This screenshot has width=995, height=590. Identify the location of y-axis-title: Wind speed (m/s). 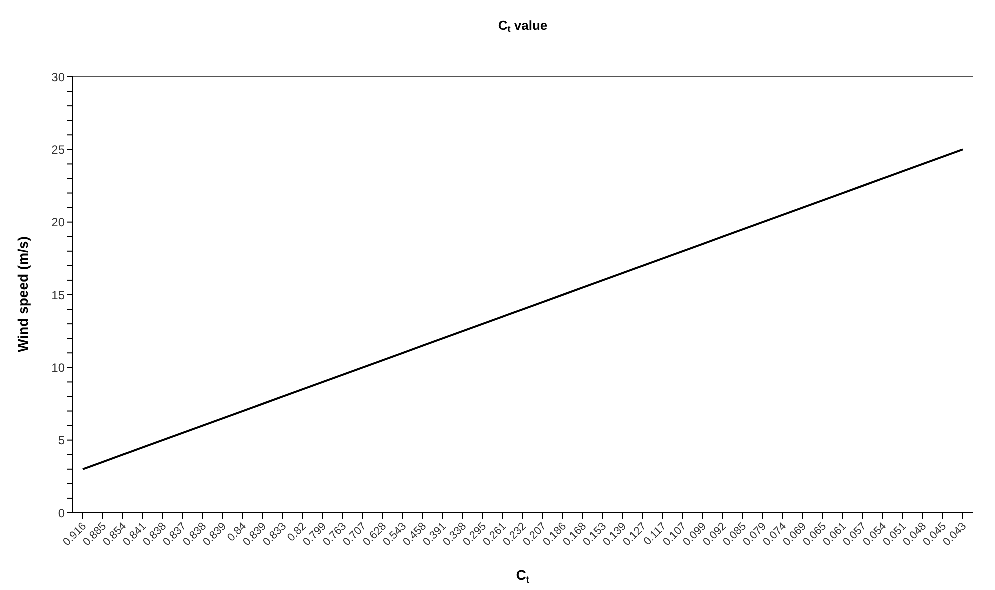
(23, 294).